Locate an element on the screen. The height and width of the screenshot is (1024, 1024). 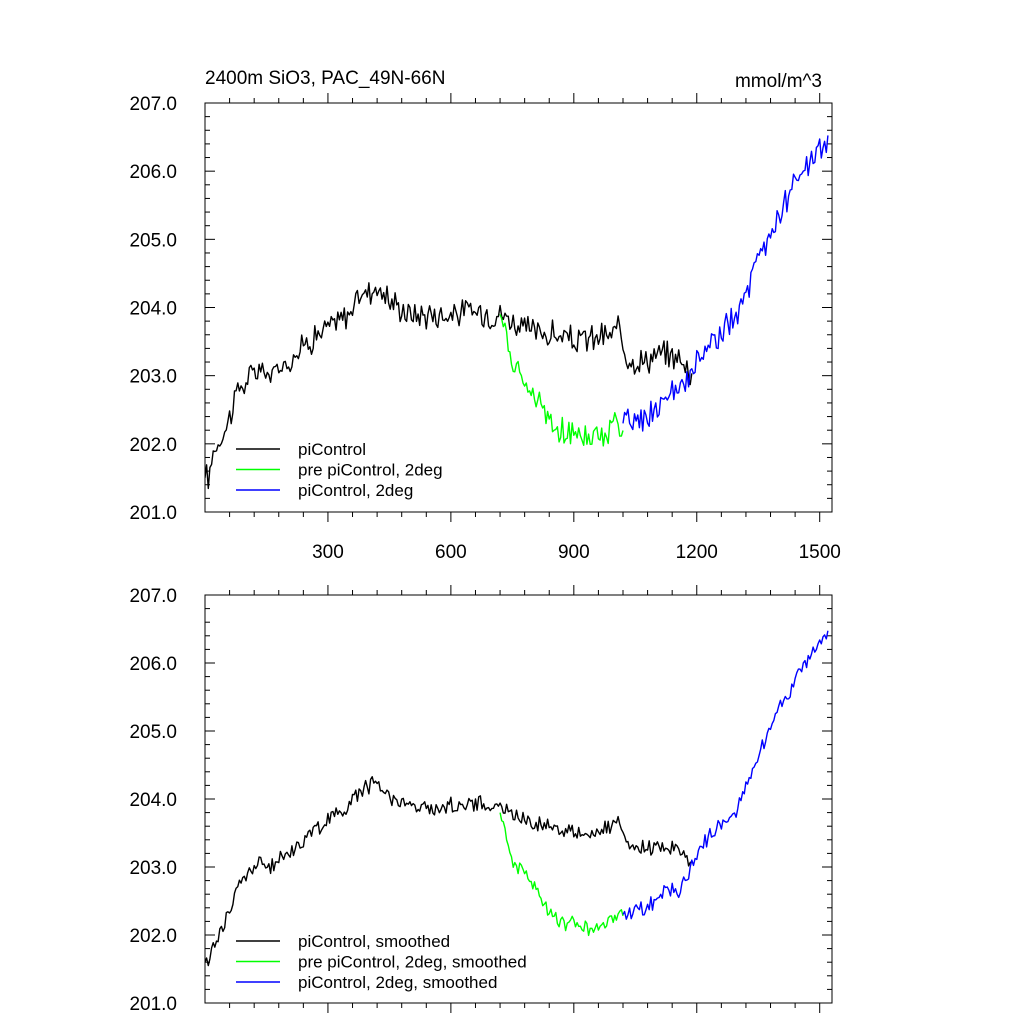
series-line-picontrol-2deg is located at coordinates (725, 283).